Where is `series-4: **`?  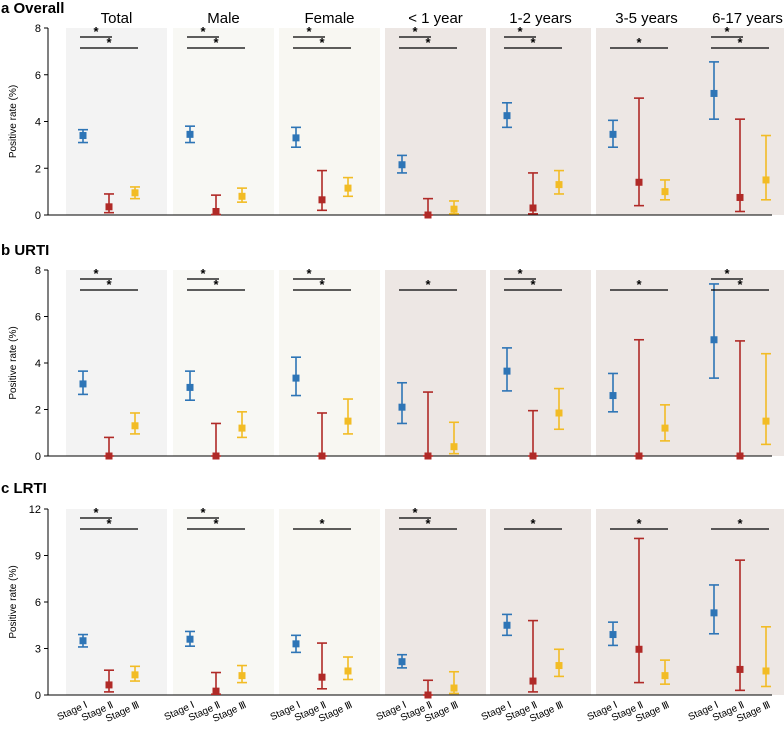 series-4: ** is located at coordinates (428, 602).